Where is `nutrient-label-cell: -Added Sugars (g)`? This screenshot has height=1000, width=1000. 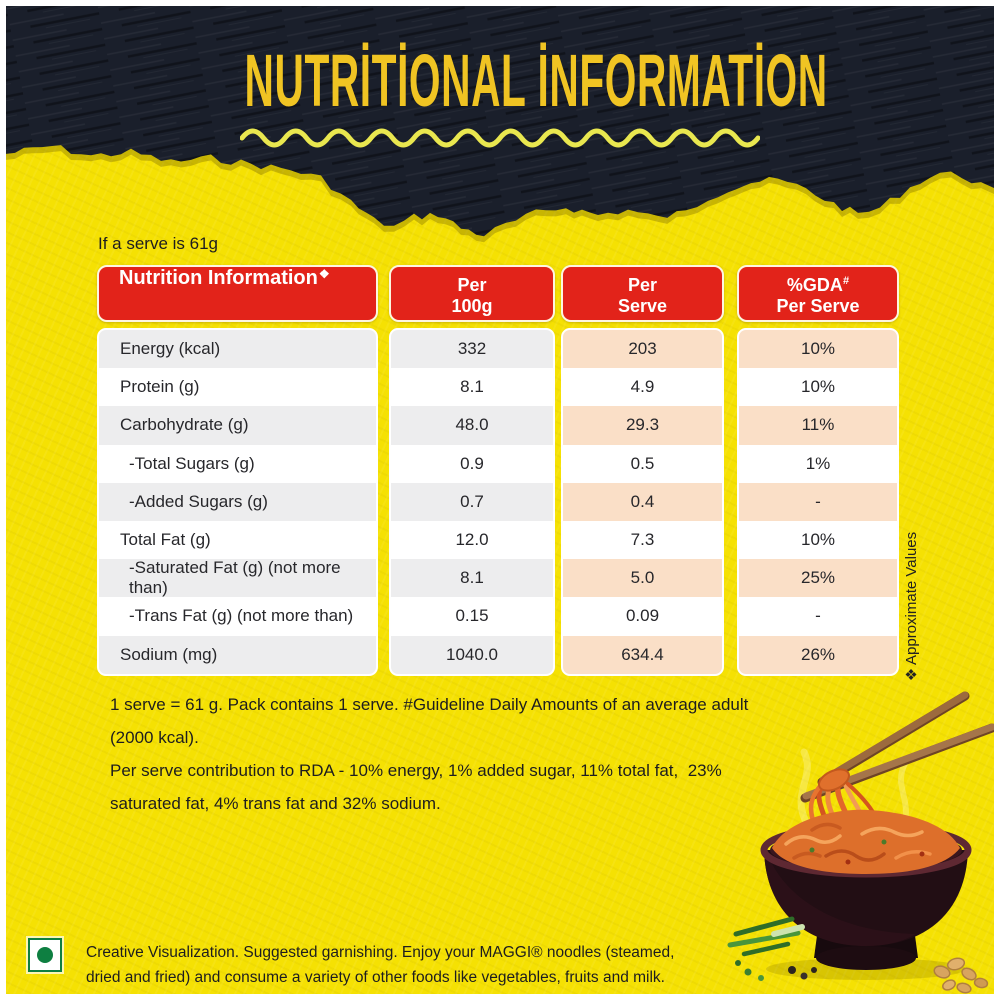
nutrient-label-cell: -Added Sugars (g) is located at coordinates (237, 501).